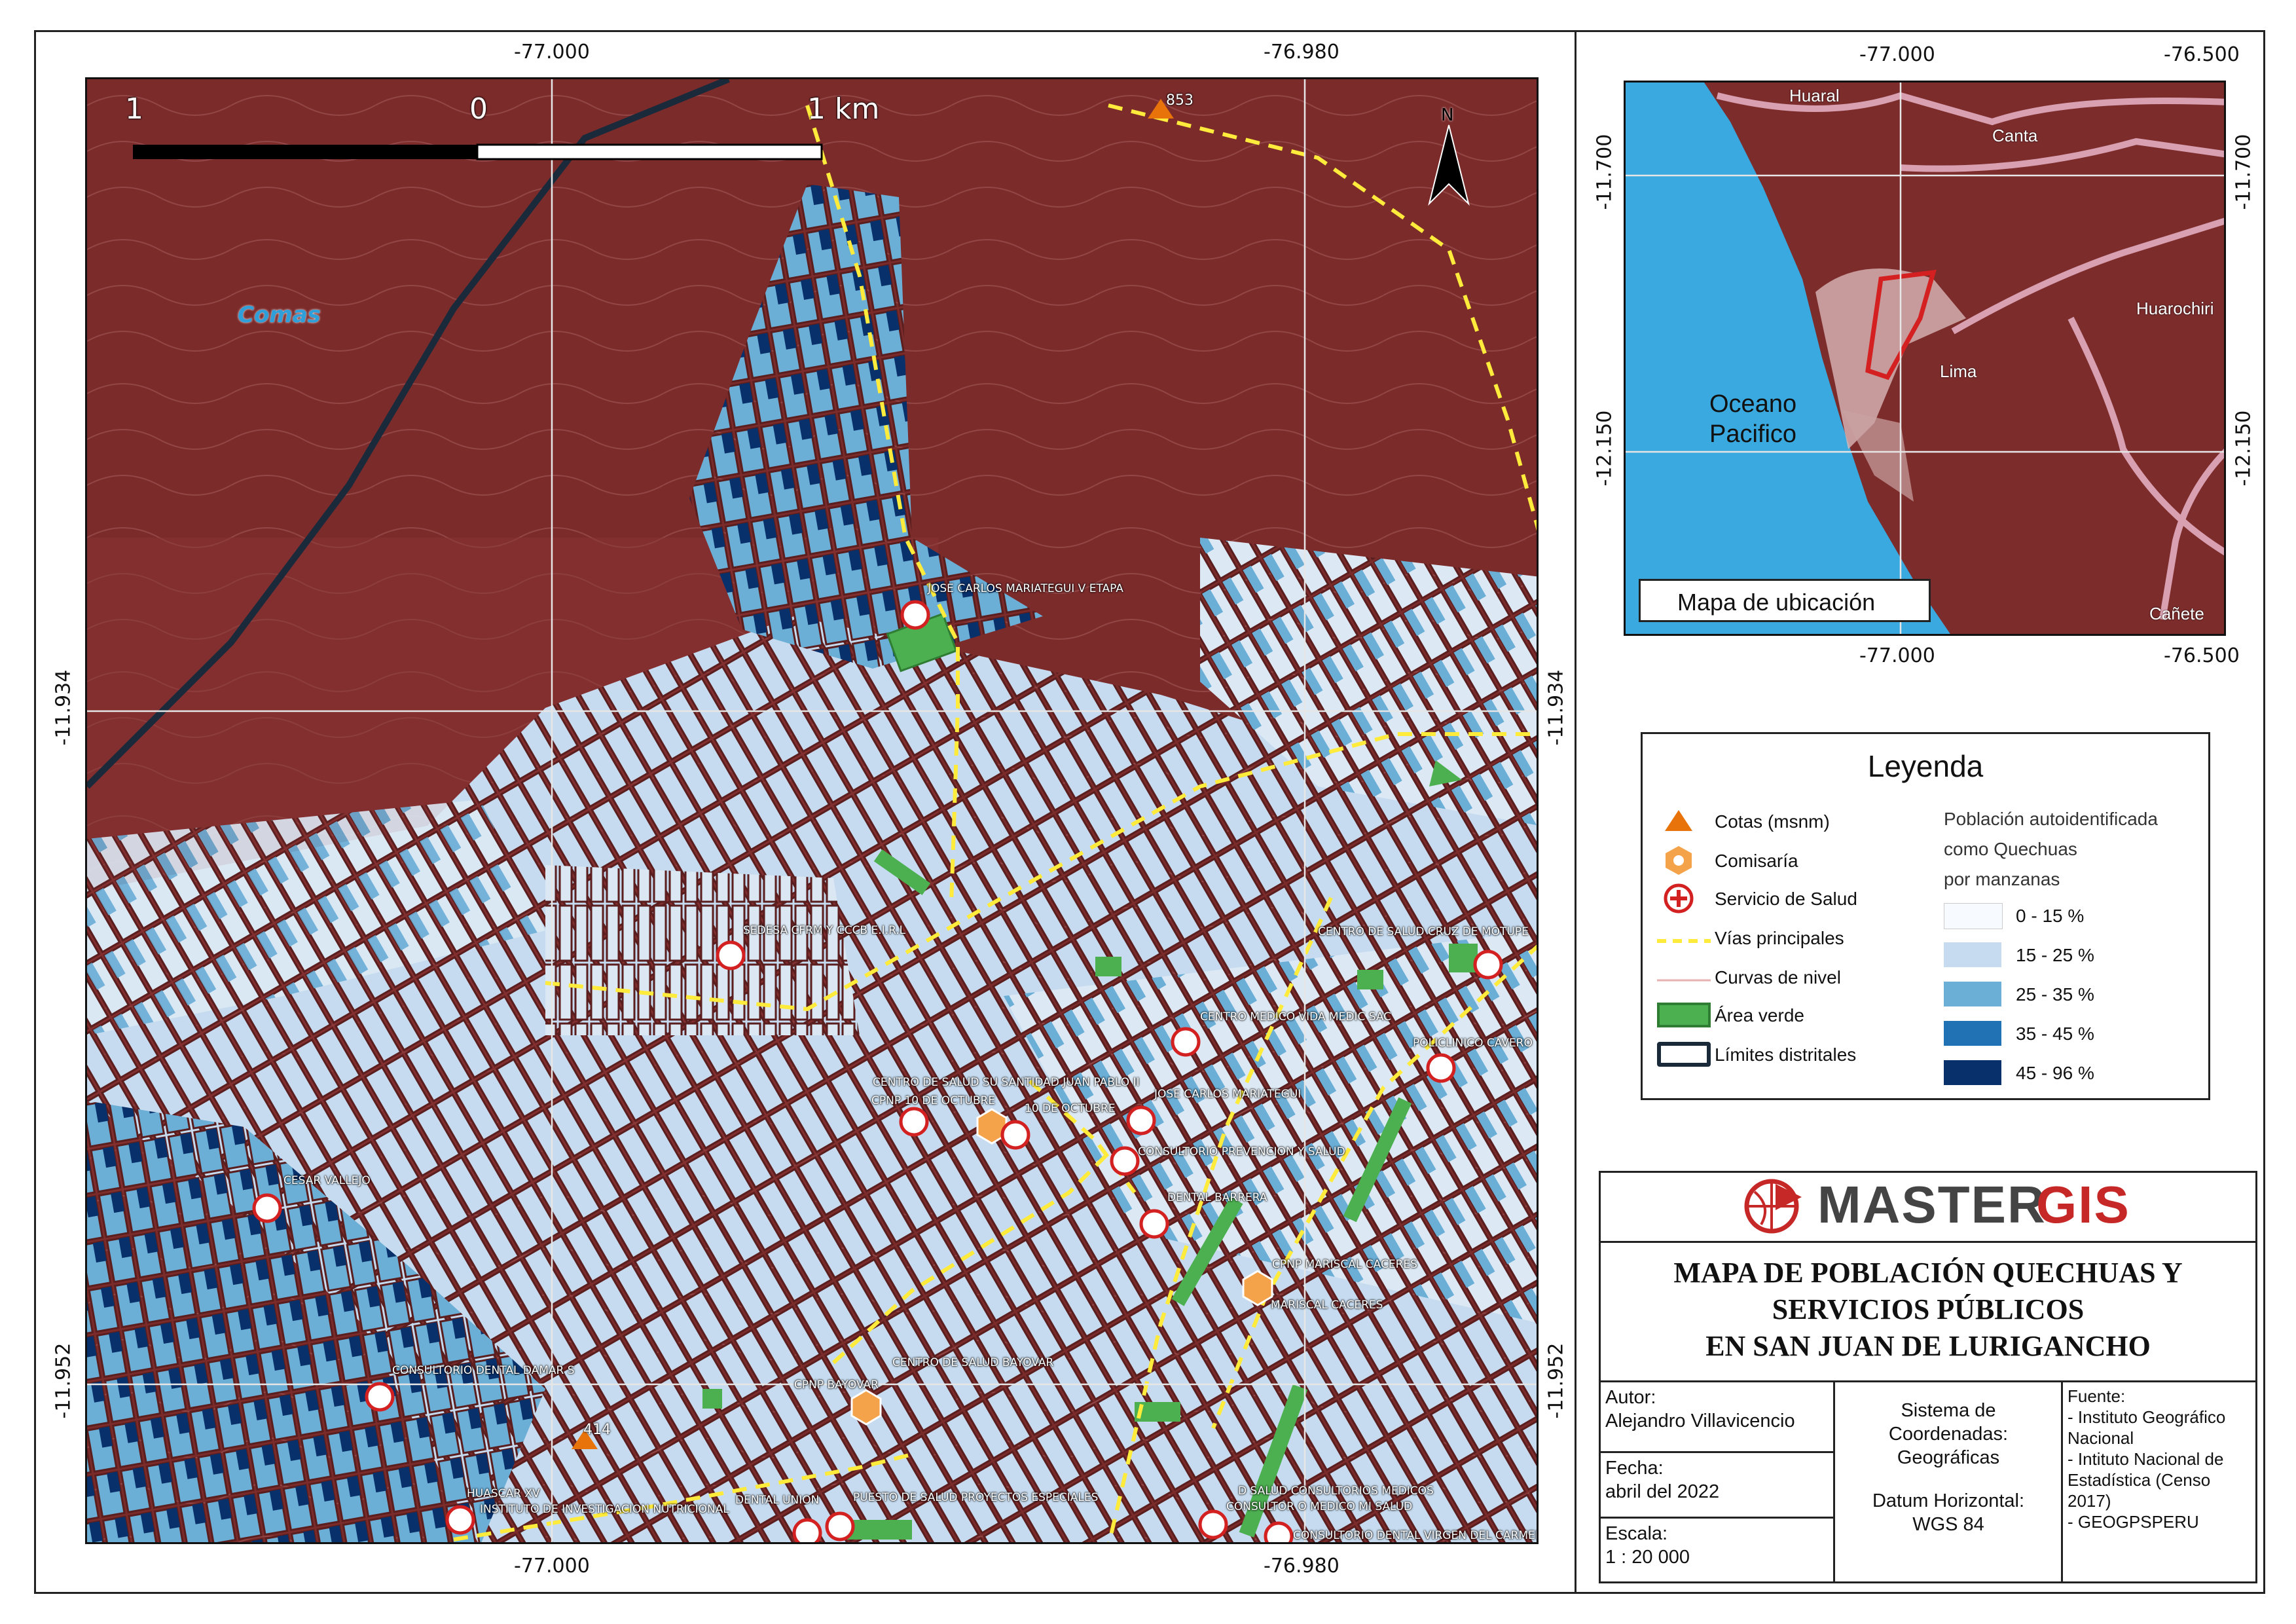 Image resolution: width=2296 pixels, height=1624 pixels. Describe the element at coordinates (1679, 860) in the screenshot. I see `legend-symbol-comisaria` at that location.